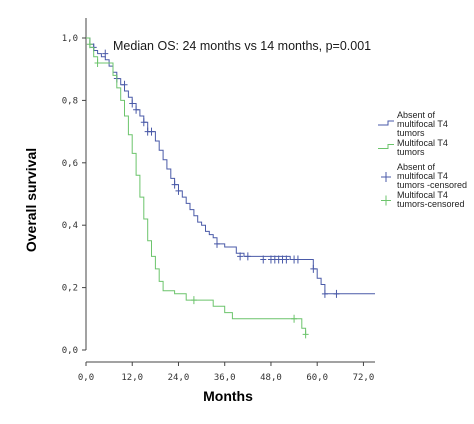 The height and width of the screenshot is (424, 474). Describe the element at coordinates (70, 226) in the screenshot. I see `y-tick-label: 0,4` at that location.